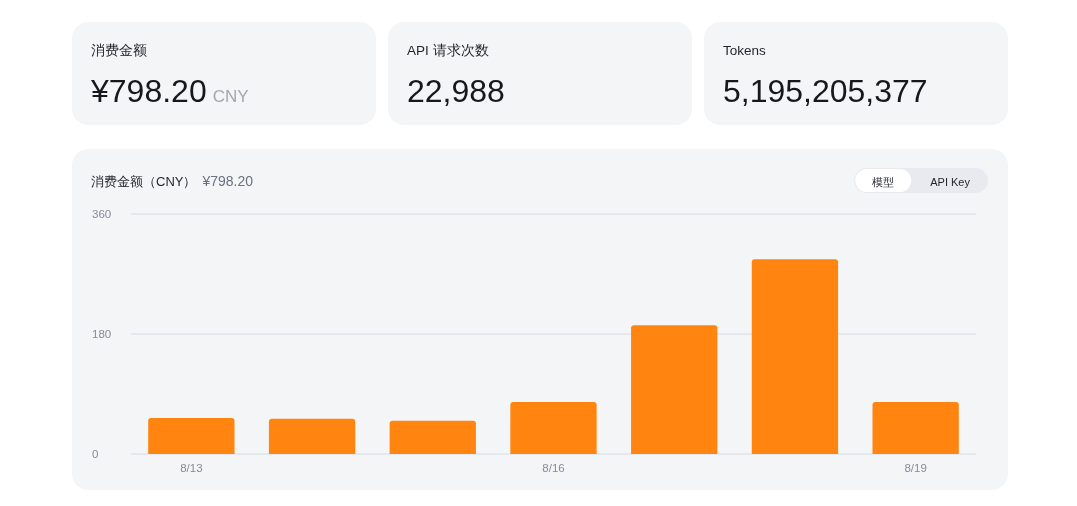 The image size is (1077, 506). I want to click on card-value: 22,988, so click(456, 91).